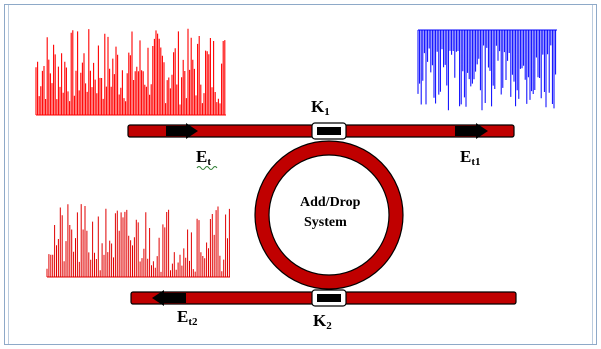 Image resolution: width=601 pixels, height=349 pixels. I want to click on coupler-k1-label: K1, so click(320, 107).